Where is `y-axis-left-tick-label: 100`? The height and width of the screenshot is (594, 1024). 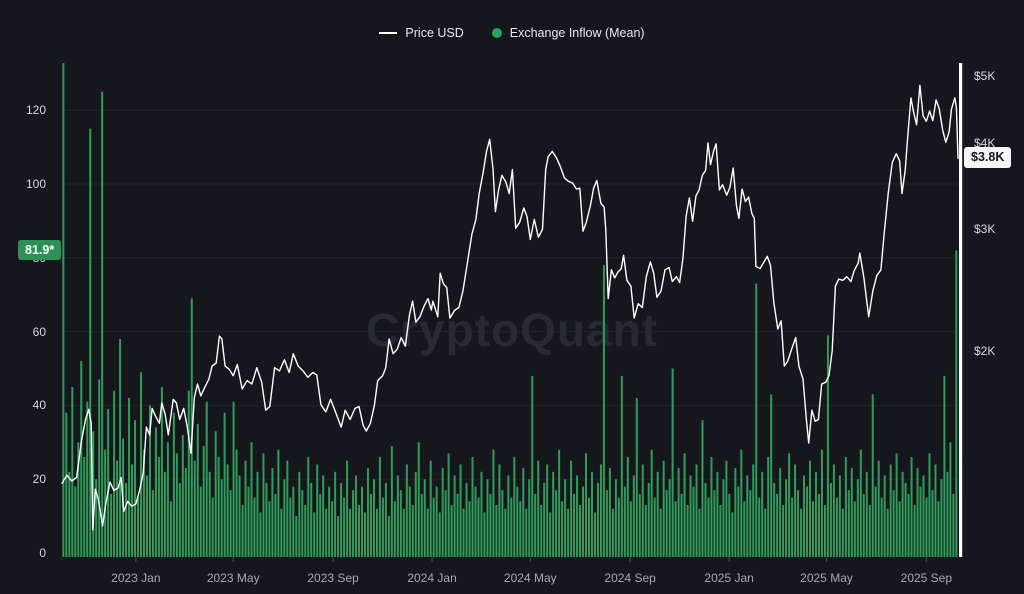 y-axis-left-tick-label: 100 is located at coordinates (35, 184).